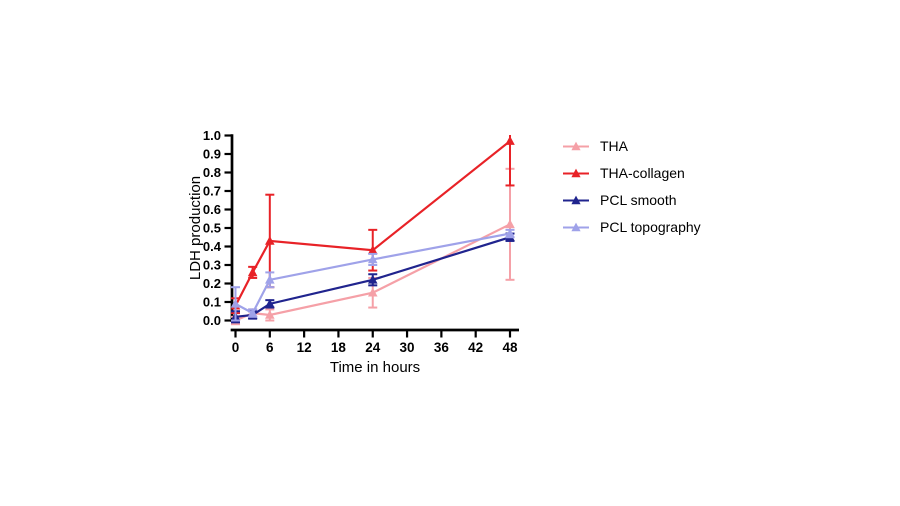 The height and width of the screenshot is (506, 900). I want to click on legend-entry-tha-collagen: THA-collagen, so click(632, 173).